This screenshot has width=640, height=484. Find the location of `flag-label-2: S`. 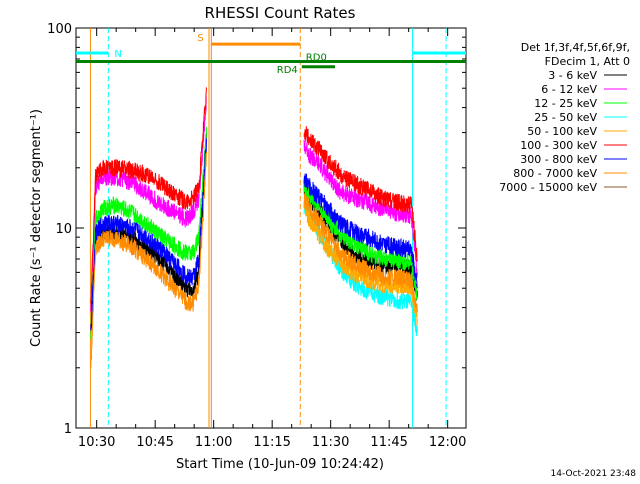

flag-label-2: S is located at coordinates (200, 38).